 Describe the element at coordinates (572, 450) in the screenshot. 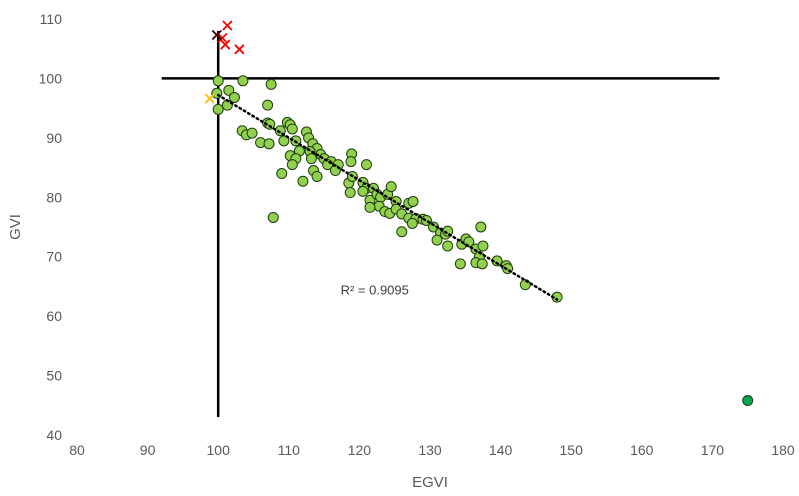

I see `x-tick-label: 150` at that location.